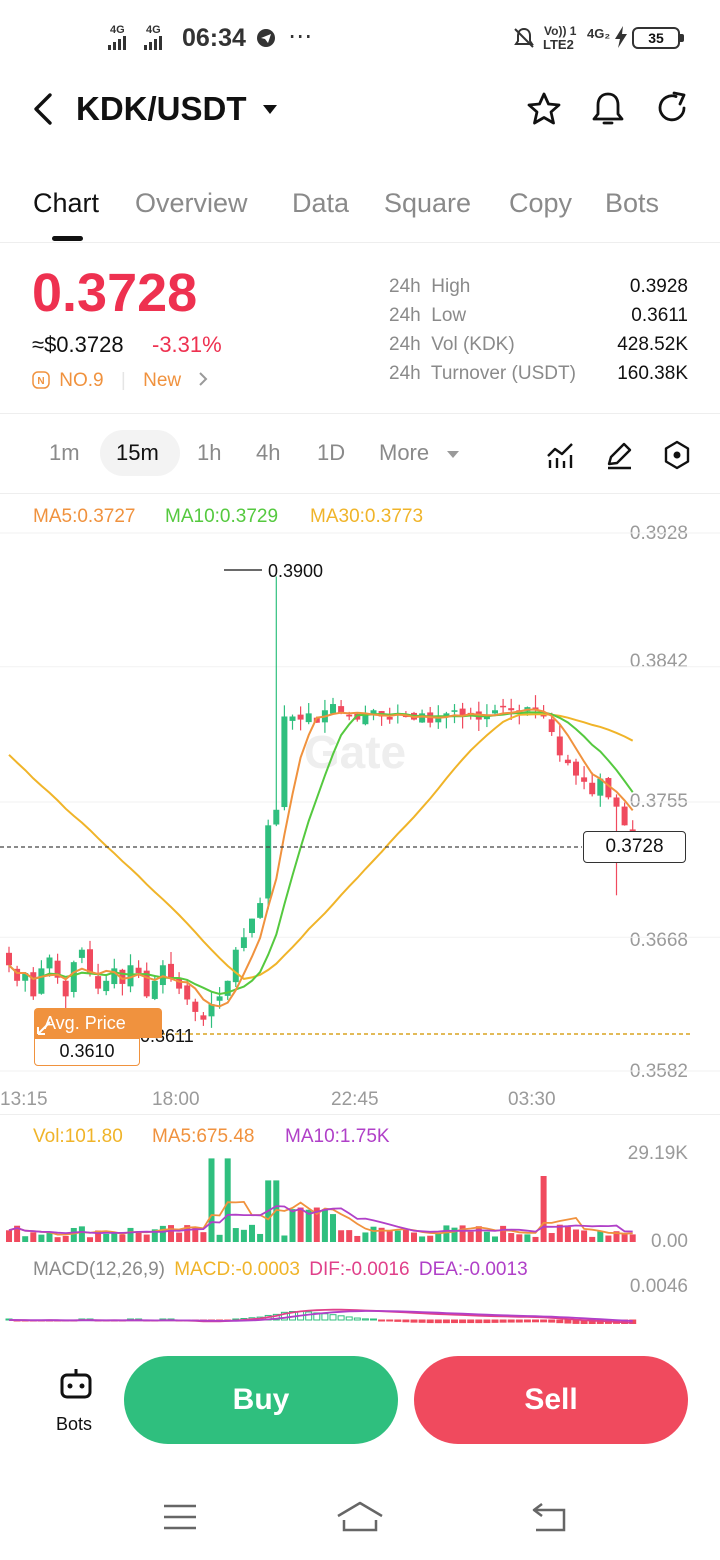 The width and height of the screenshot is (720, 1560). What do you see at coordinates (66, 203) in the screenshot?
I see `tab-chart: Chart` at bounding box center [66, 203].